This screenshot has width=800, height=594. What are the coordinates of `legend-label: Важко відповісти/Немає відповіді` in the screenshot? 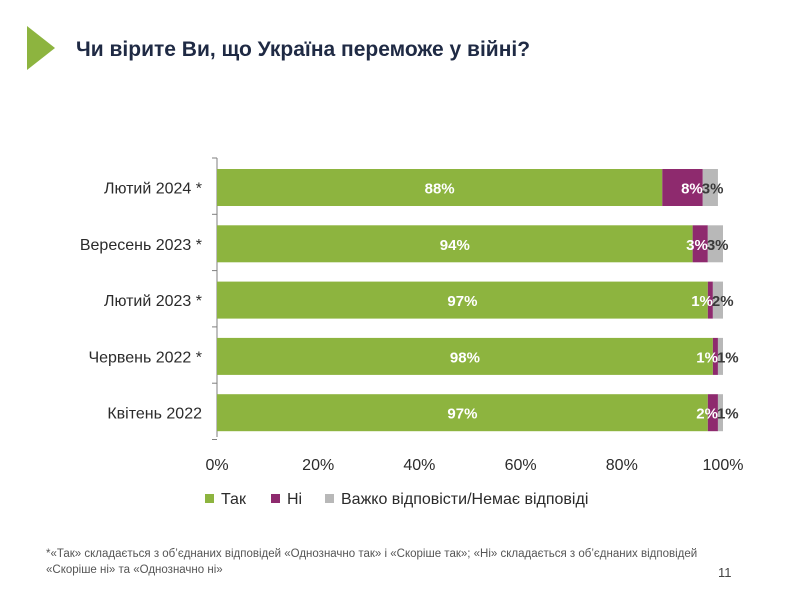 It's located at (464, 499).